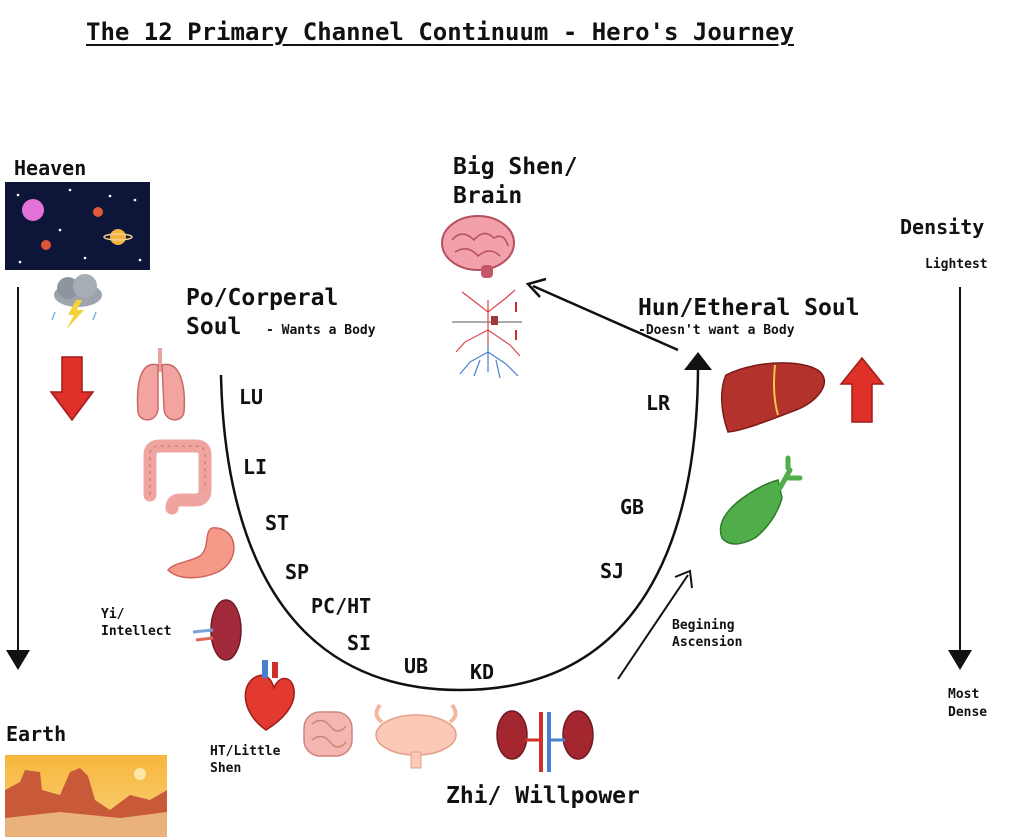  I want to click on beginning-label: Begining, so click(703, 625).